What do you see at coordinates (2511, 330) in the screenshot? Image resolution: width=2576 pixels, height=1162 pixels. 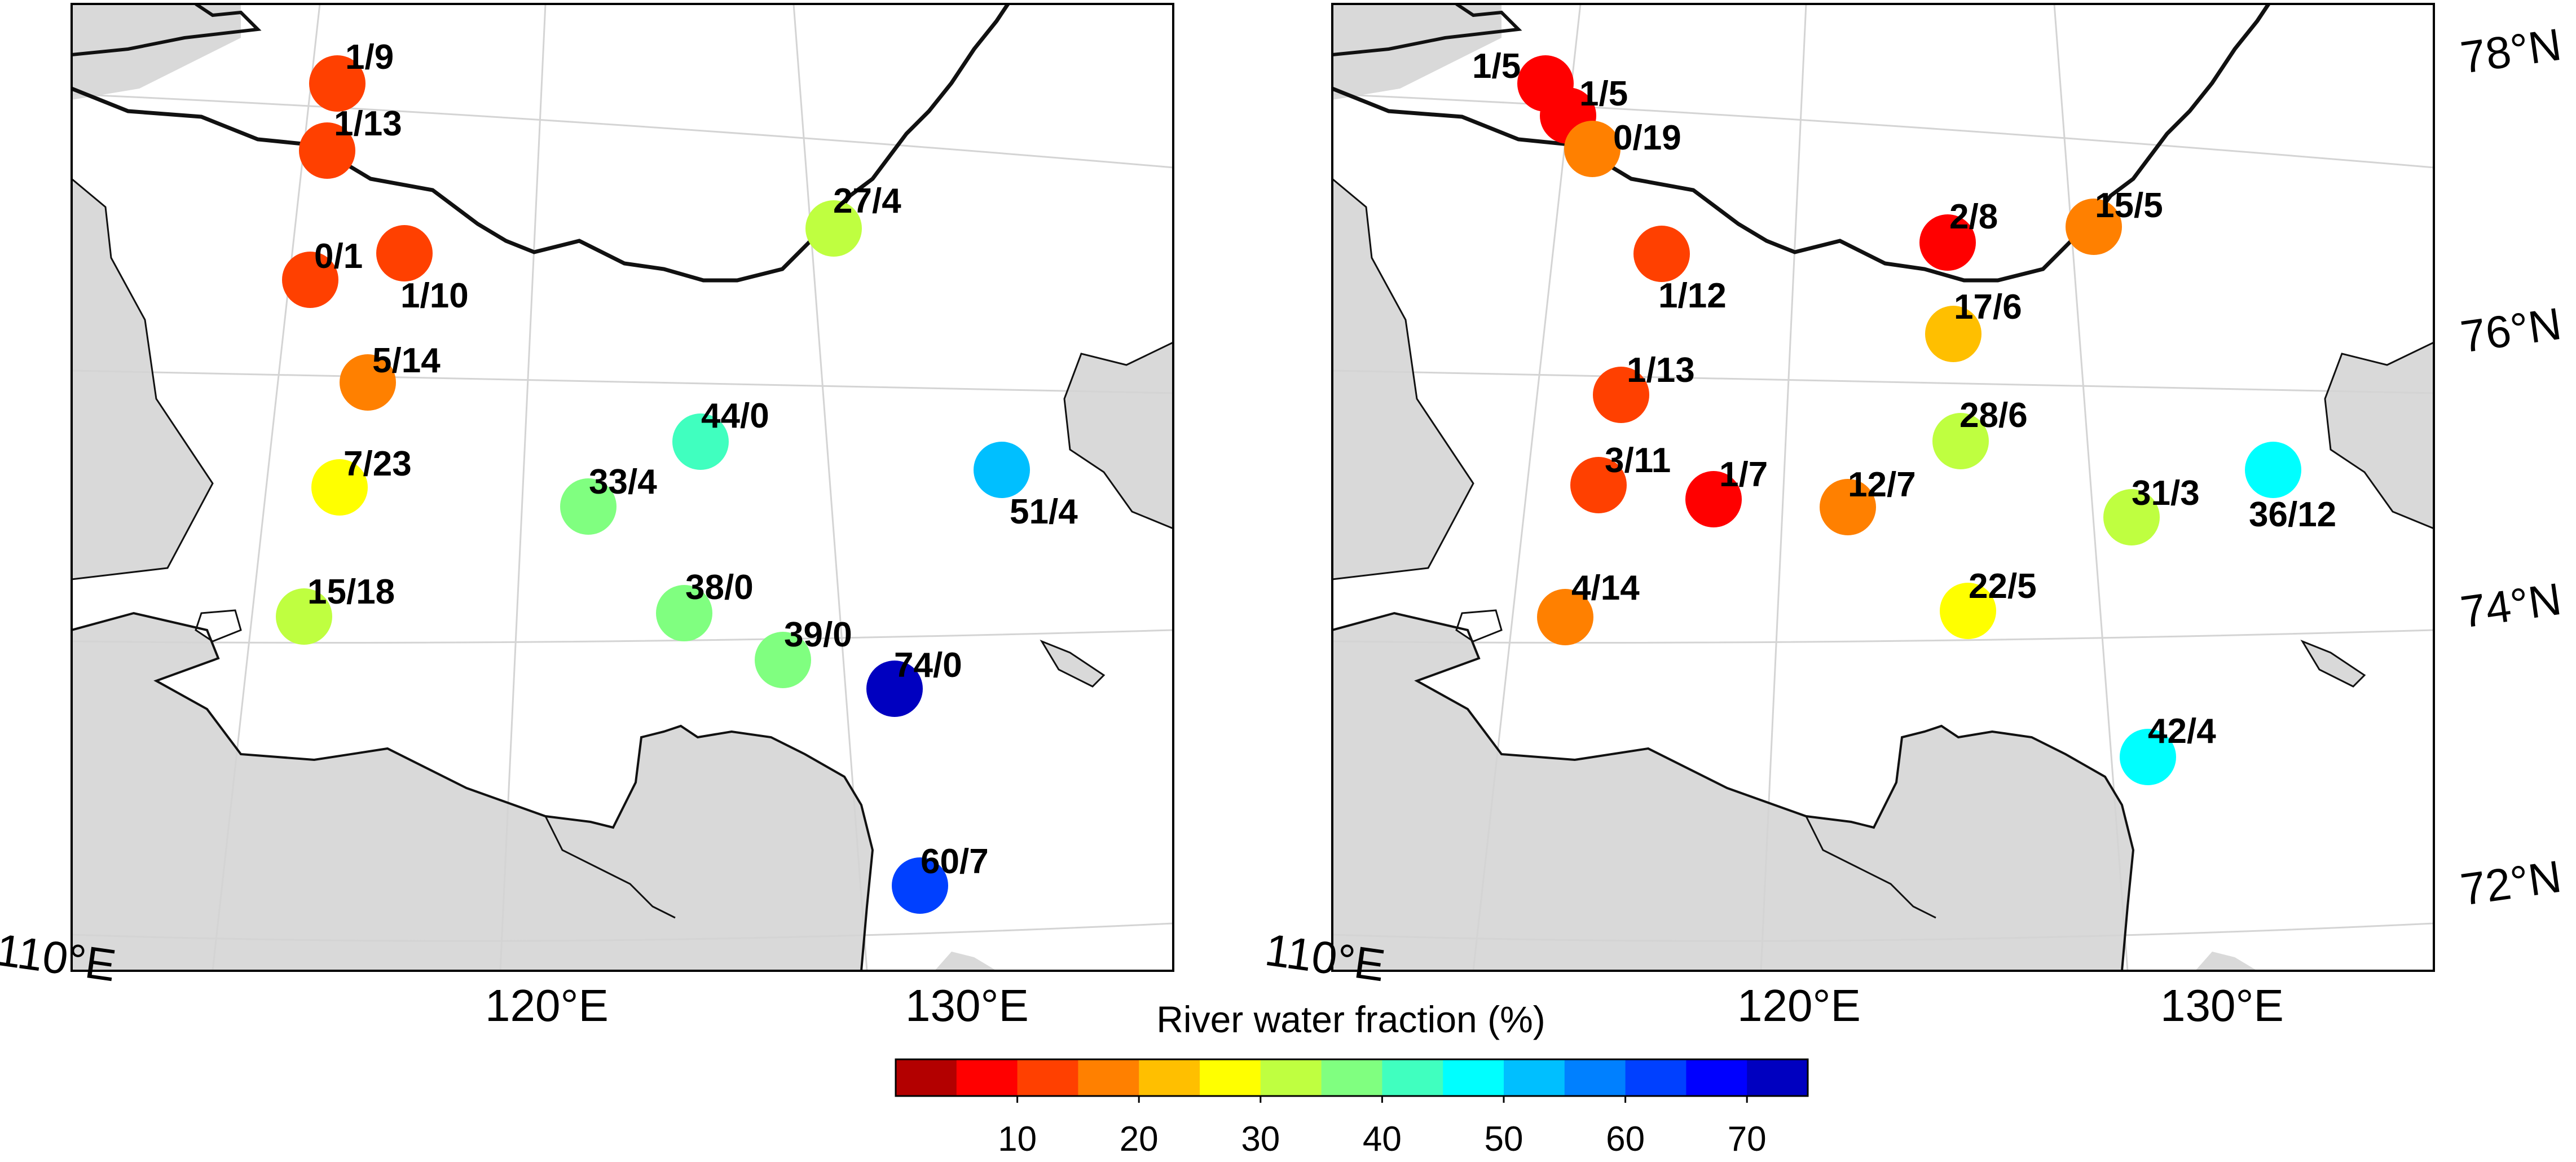 I see `latitude-label: 76°N` at bounding box center [2511, 330].